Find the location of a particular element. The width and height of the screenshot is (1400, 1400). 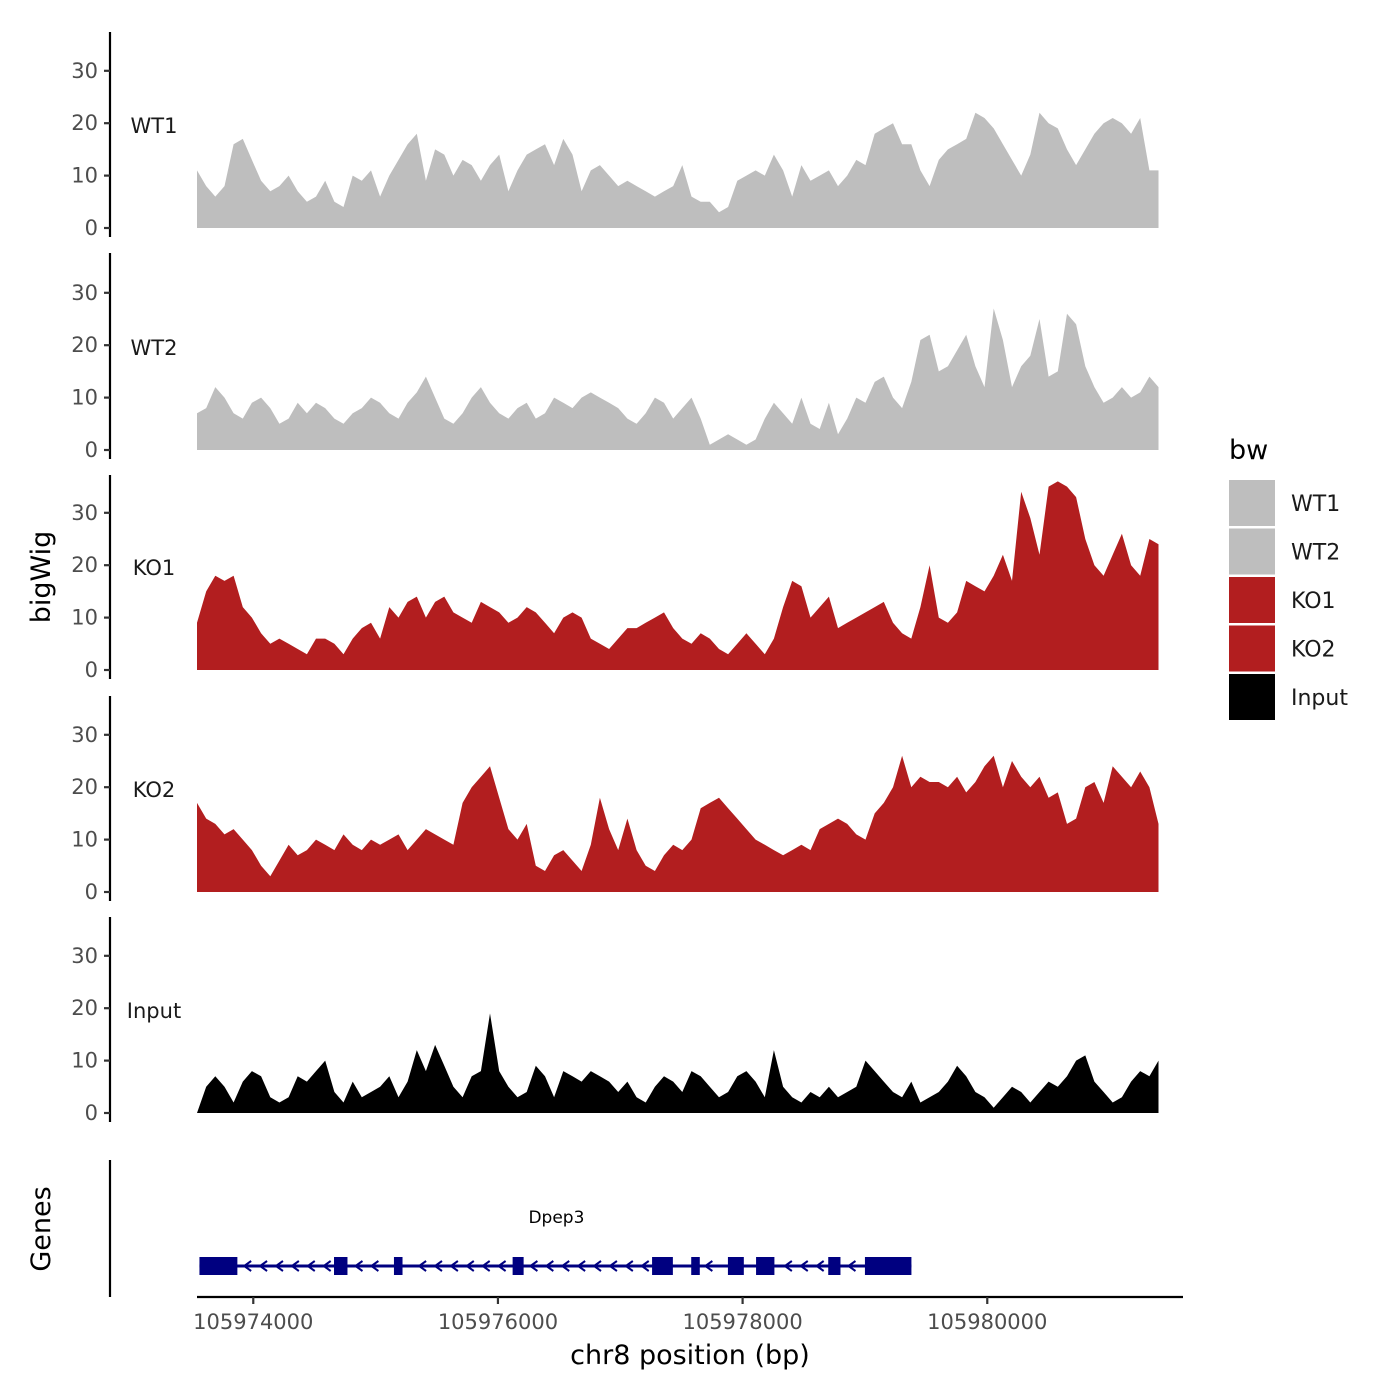

legend-label-wt1: WT1 is located at coordinates (1315, 504).